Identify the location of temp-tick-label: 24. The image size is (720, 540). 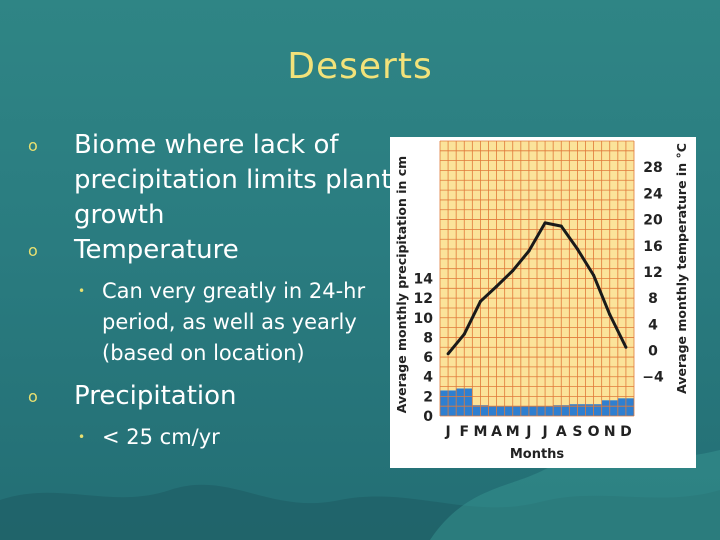
(653, 194).